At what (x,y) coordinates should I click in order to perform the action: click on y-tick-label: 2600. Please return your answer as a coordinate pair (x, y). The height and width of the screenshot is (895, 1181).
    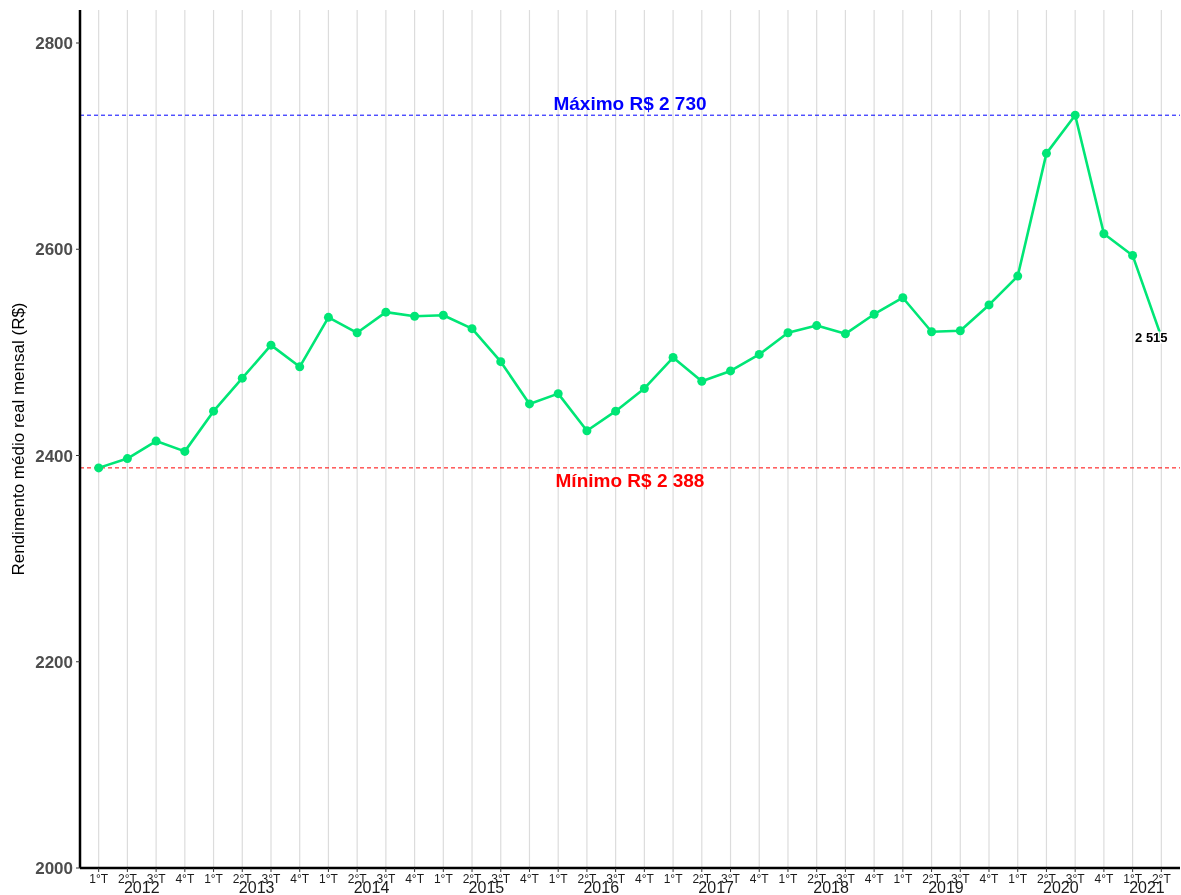
    Looking at the image, I should click on (54, 250).